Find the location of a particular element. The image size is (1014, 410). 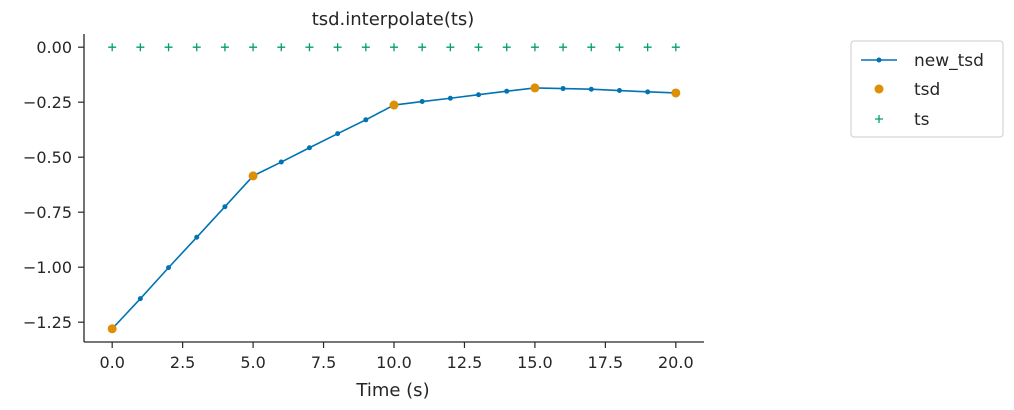

legend-ts-plus-icon is located at coordinates (879, 119).